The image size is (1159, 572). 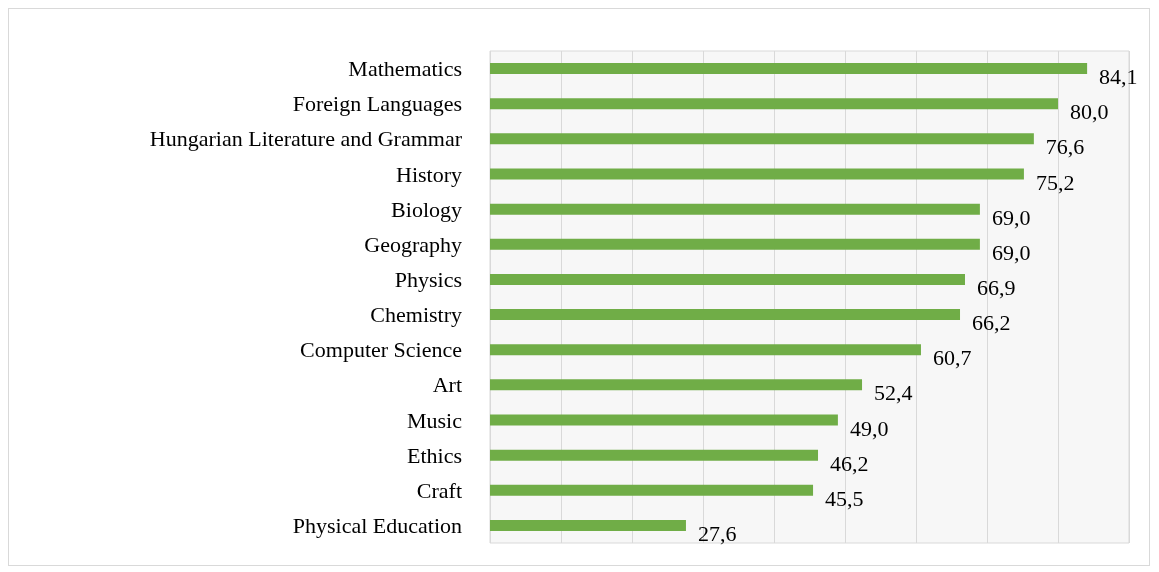 What do you see at coordinates (1065, 147) in the screenshot?
I see `data-label: 76,6` at bounding box center [1065, 147].